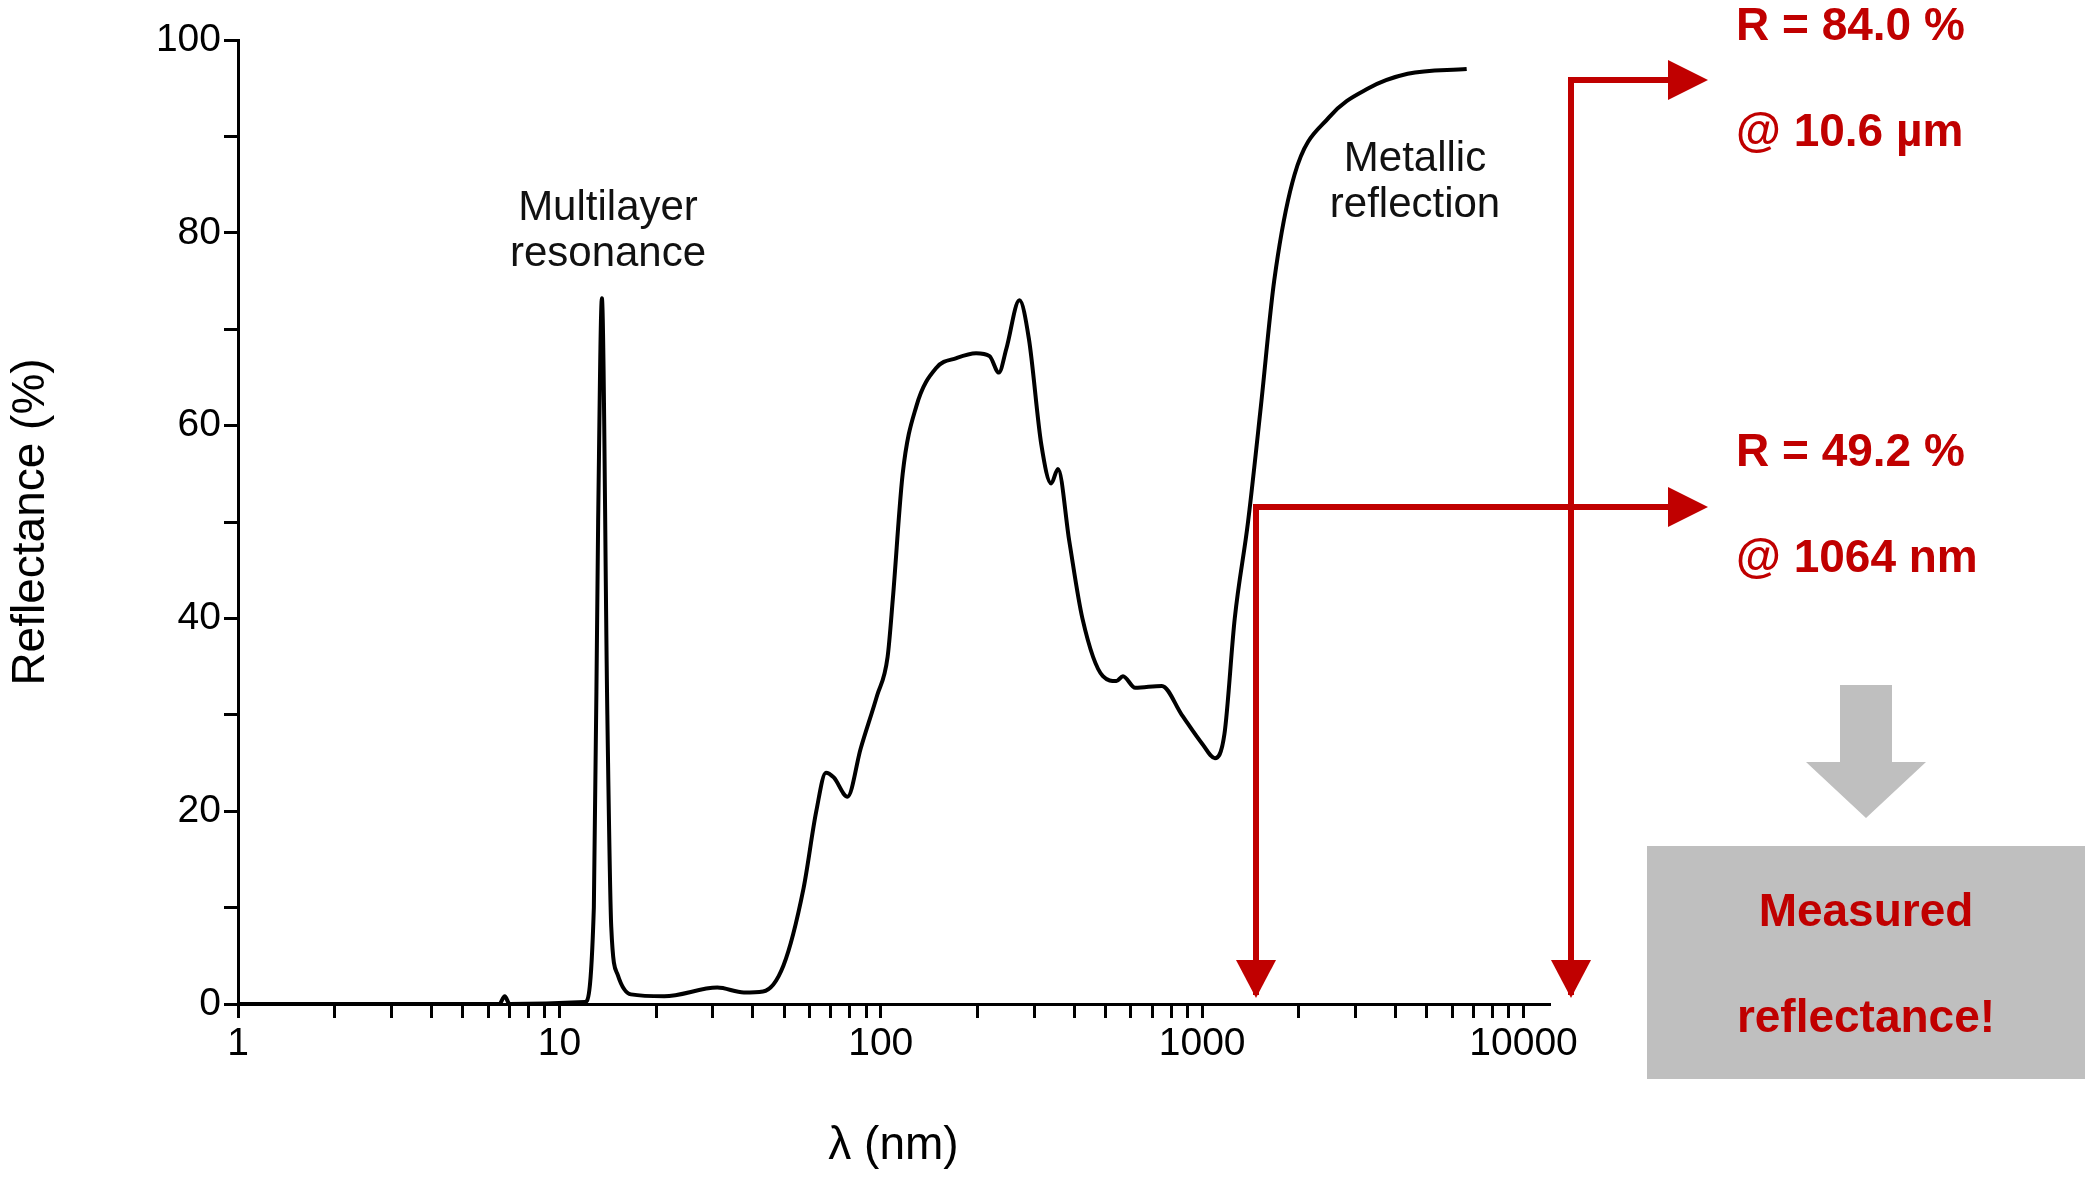  What do you see at coordinates (1202, 1042) in the screenshot?
I see `x-tick-label: 1000` at bounding box center [1202, 1042].